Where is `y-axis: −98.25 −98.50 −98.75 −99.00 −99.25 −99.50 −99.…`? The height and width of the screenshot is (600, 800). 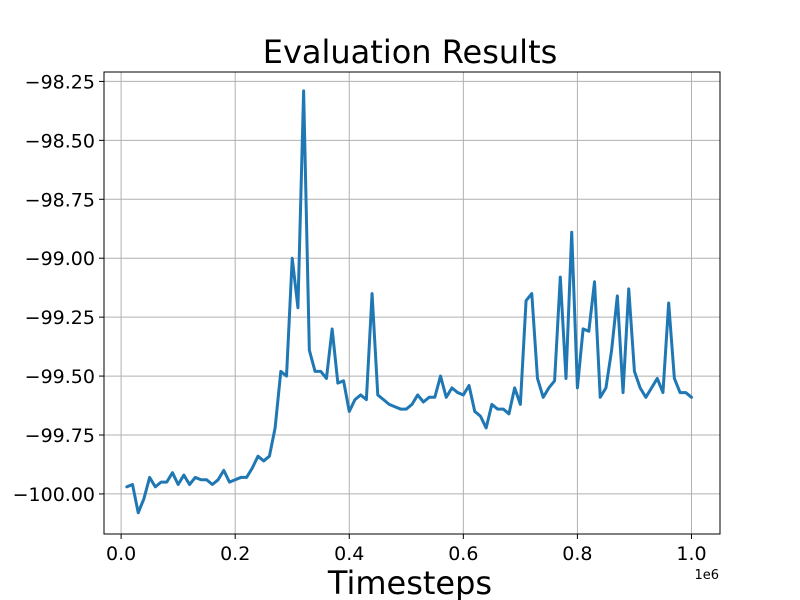 y-axis: −98.25 −98.50 −98.75 −99.00 −99.25 −99.50 −99.… is located at coordinates (58, 288).